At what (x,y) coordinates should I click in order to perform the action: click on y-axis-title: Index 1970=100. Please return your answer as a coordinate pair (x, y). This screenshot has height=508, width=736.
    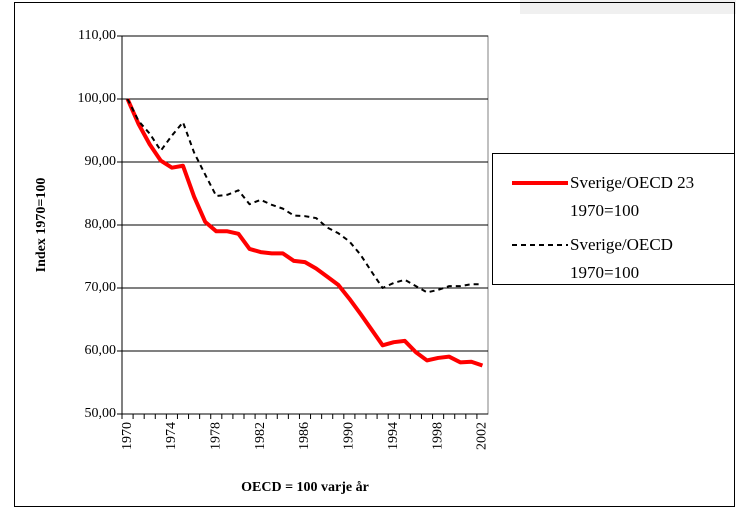
    Looking at the image, I should click on (41, 225).